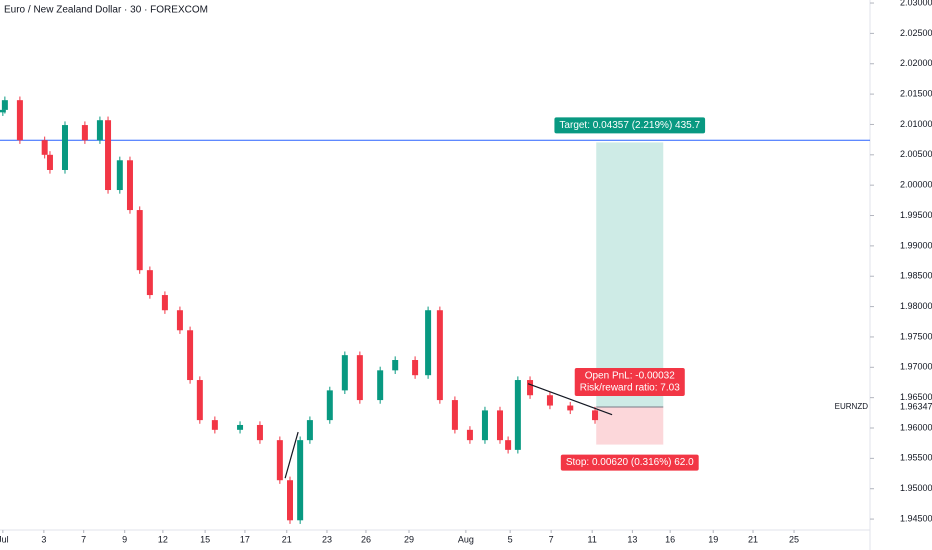 The width and height of the screenshot is (932, 550). What do you see at coordinates (916, 488) in the screenshot?
I see `y-tick-label: 1.95000` at bounding box center [916, 488].